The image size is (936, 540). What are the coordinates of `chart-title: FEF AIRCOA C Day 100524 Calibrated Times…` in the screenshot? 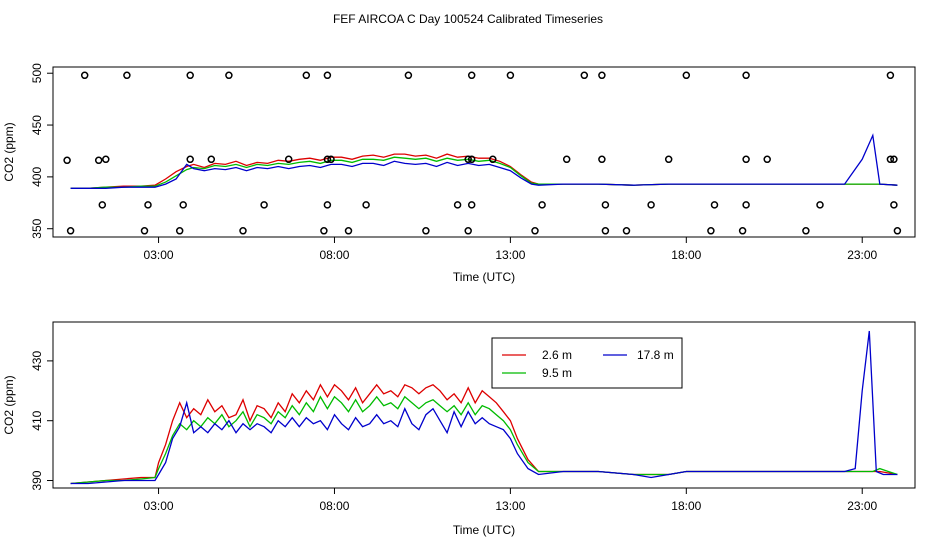 It's located at (468, 19).